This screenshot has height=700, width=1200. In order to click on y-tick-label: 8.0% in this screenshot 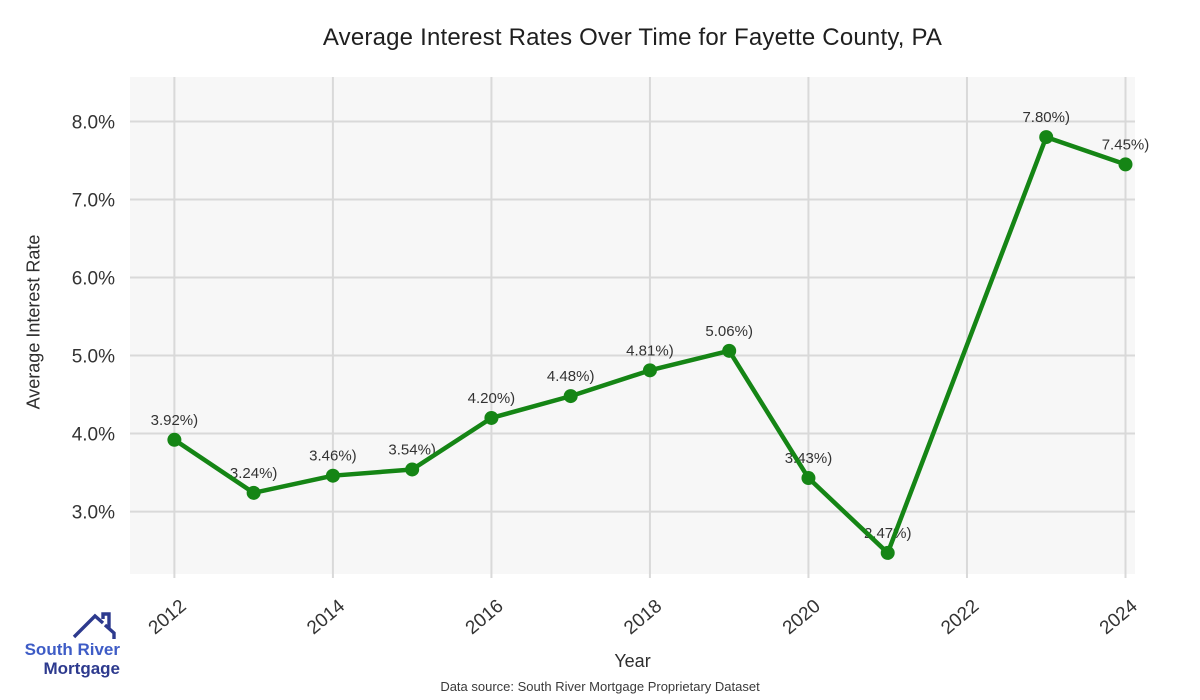, I will do `click(93, 122)`.